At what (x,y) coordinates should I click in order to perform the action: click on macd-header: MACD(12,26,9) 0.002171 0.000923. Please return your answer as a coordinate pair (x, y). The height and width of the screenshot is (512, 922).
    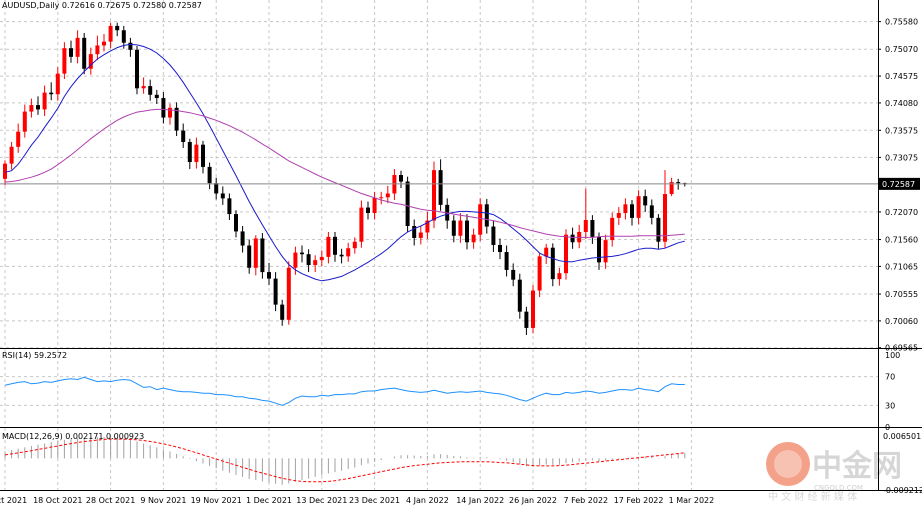
    Looking at the image, I should click on (73, 436).